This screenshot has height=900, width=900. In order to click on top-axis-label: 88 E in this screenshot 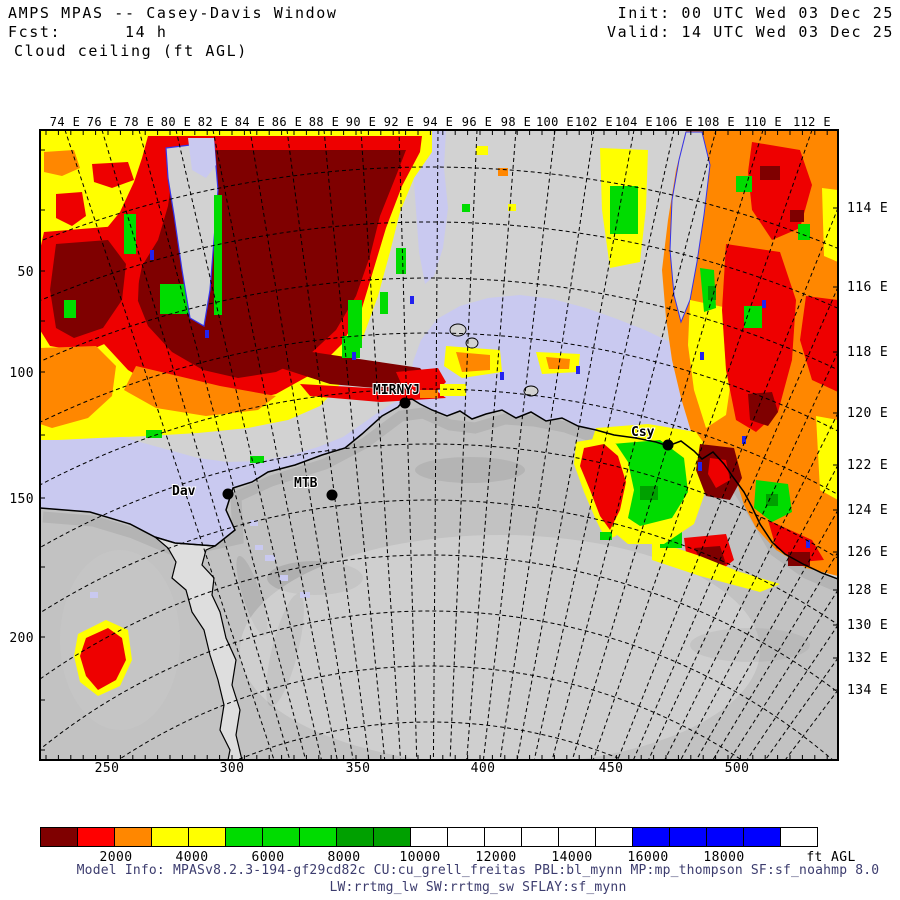, I will do `click(324, 122)`.